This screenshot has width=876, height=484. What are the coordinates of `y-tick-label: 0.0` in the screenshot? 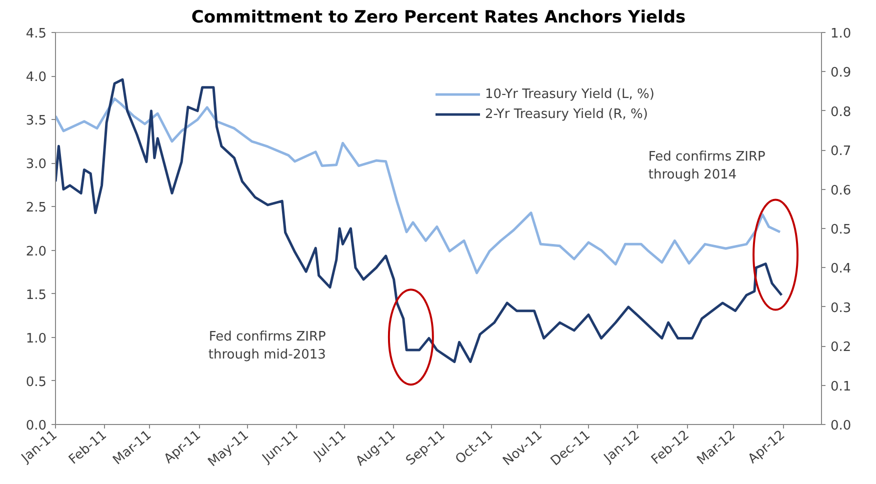 It's located at (36, 426).